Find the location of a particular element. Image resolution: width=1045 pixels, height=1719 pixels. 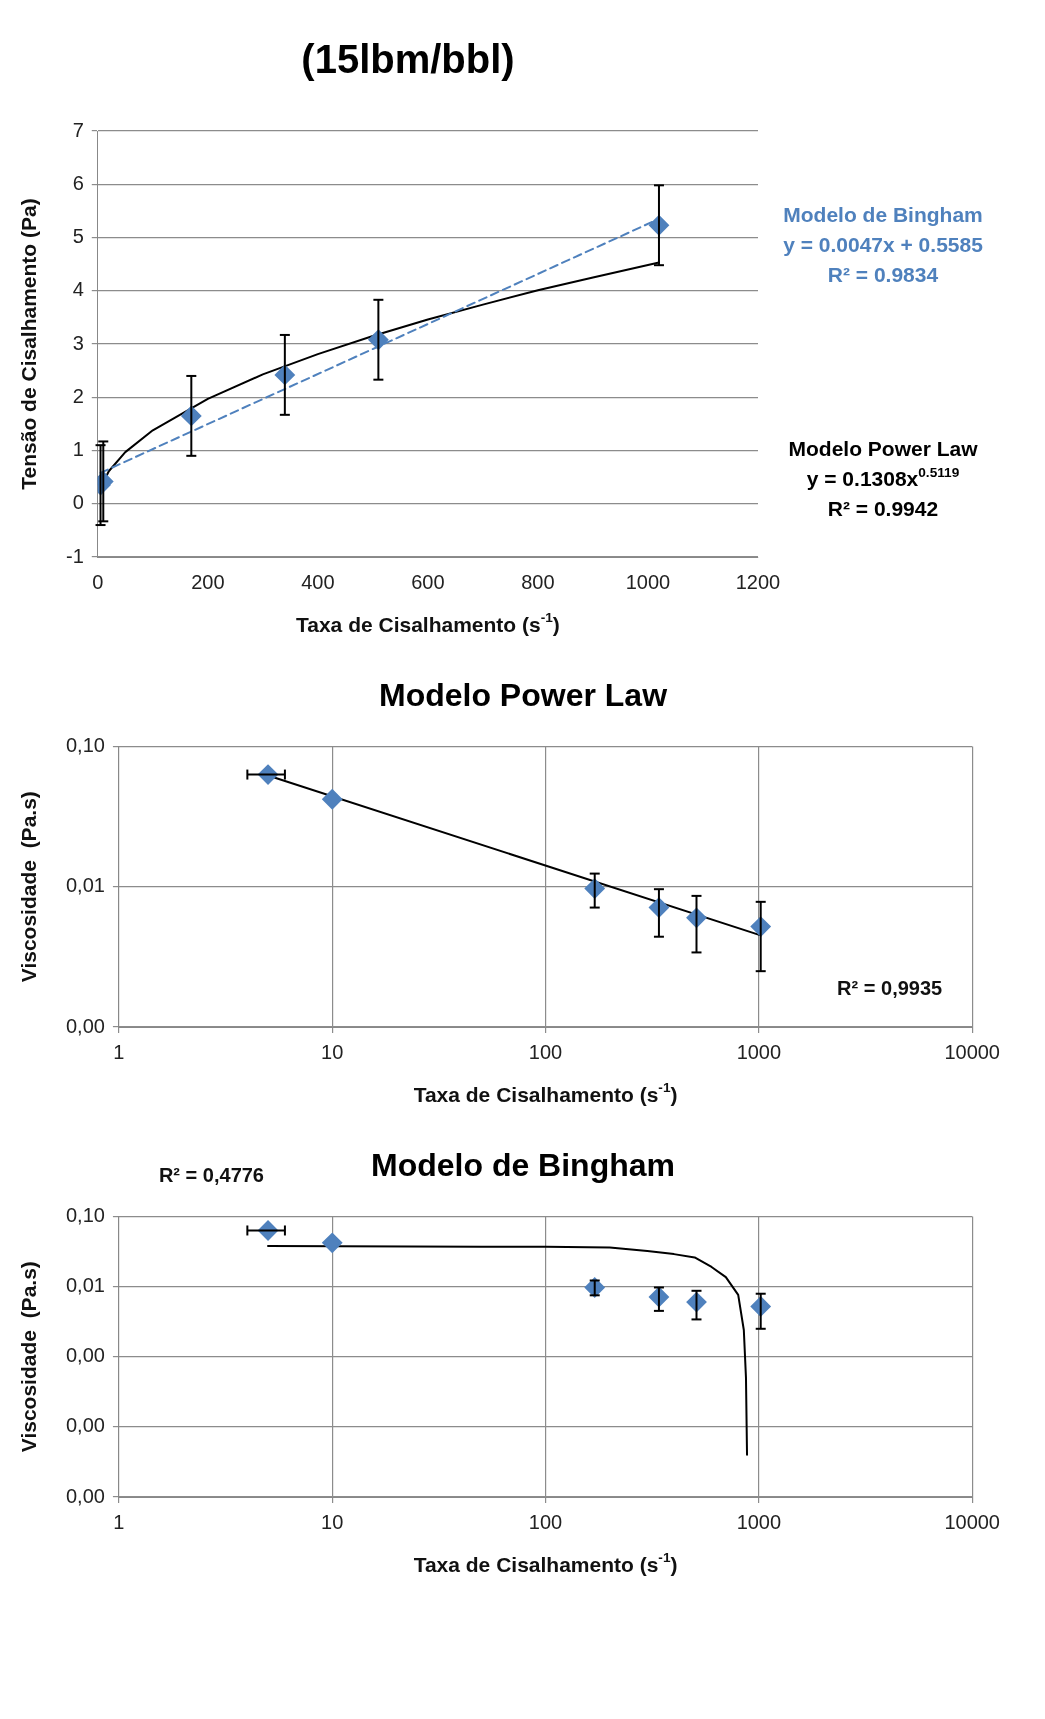

y-axis-title: Tensão de Cisalhamento (Pa) is located at coordinates (28, 344).